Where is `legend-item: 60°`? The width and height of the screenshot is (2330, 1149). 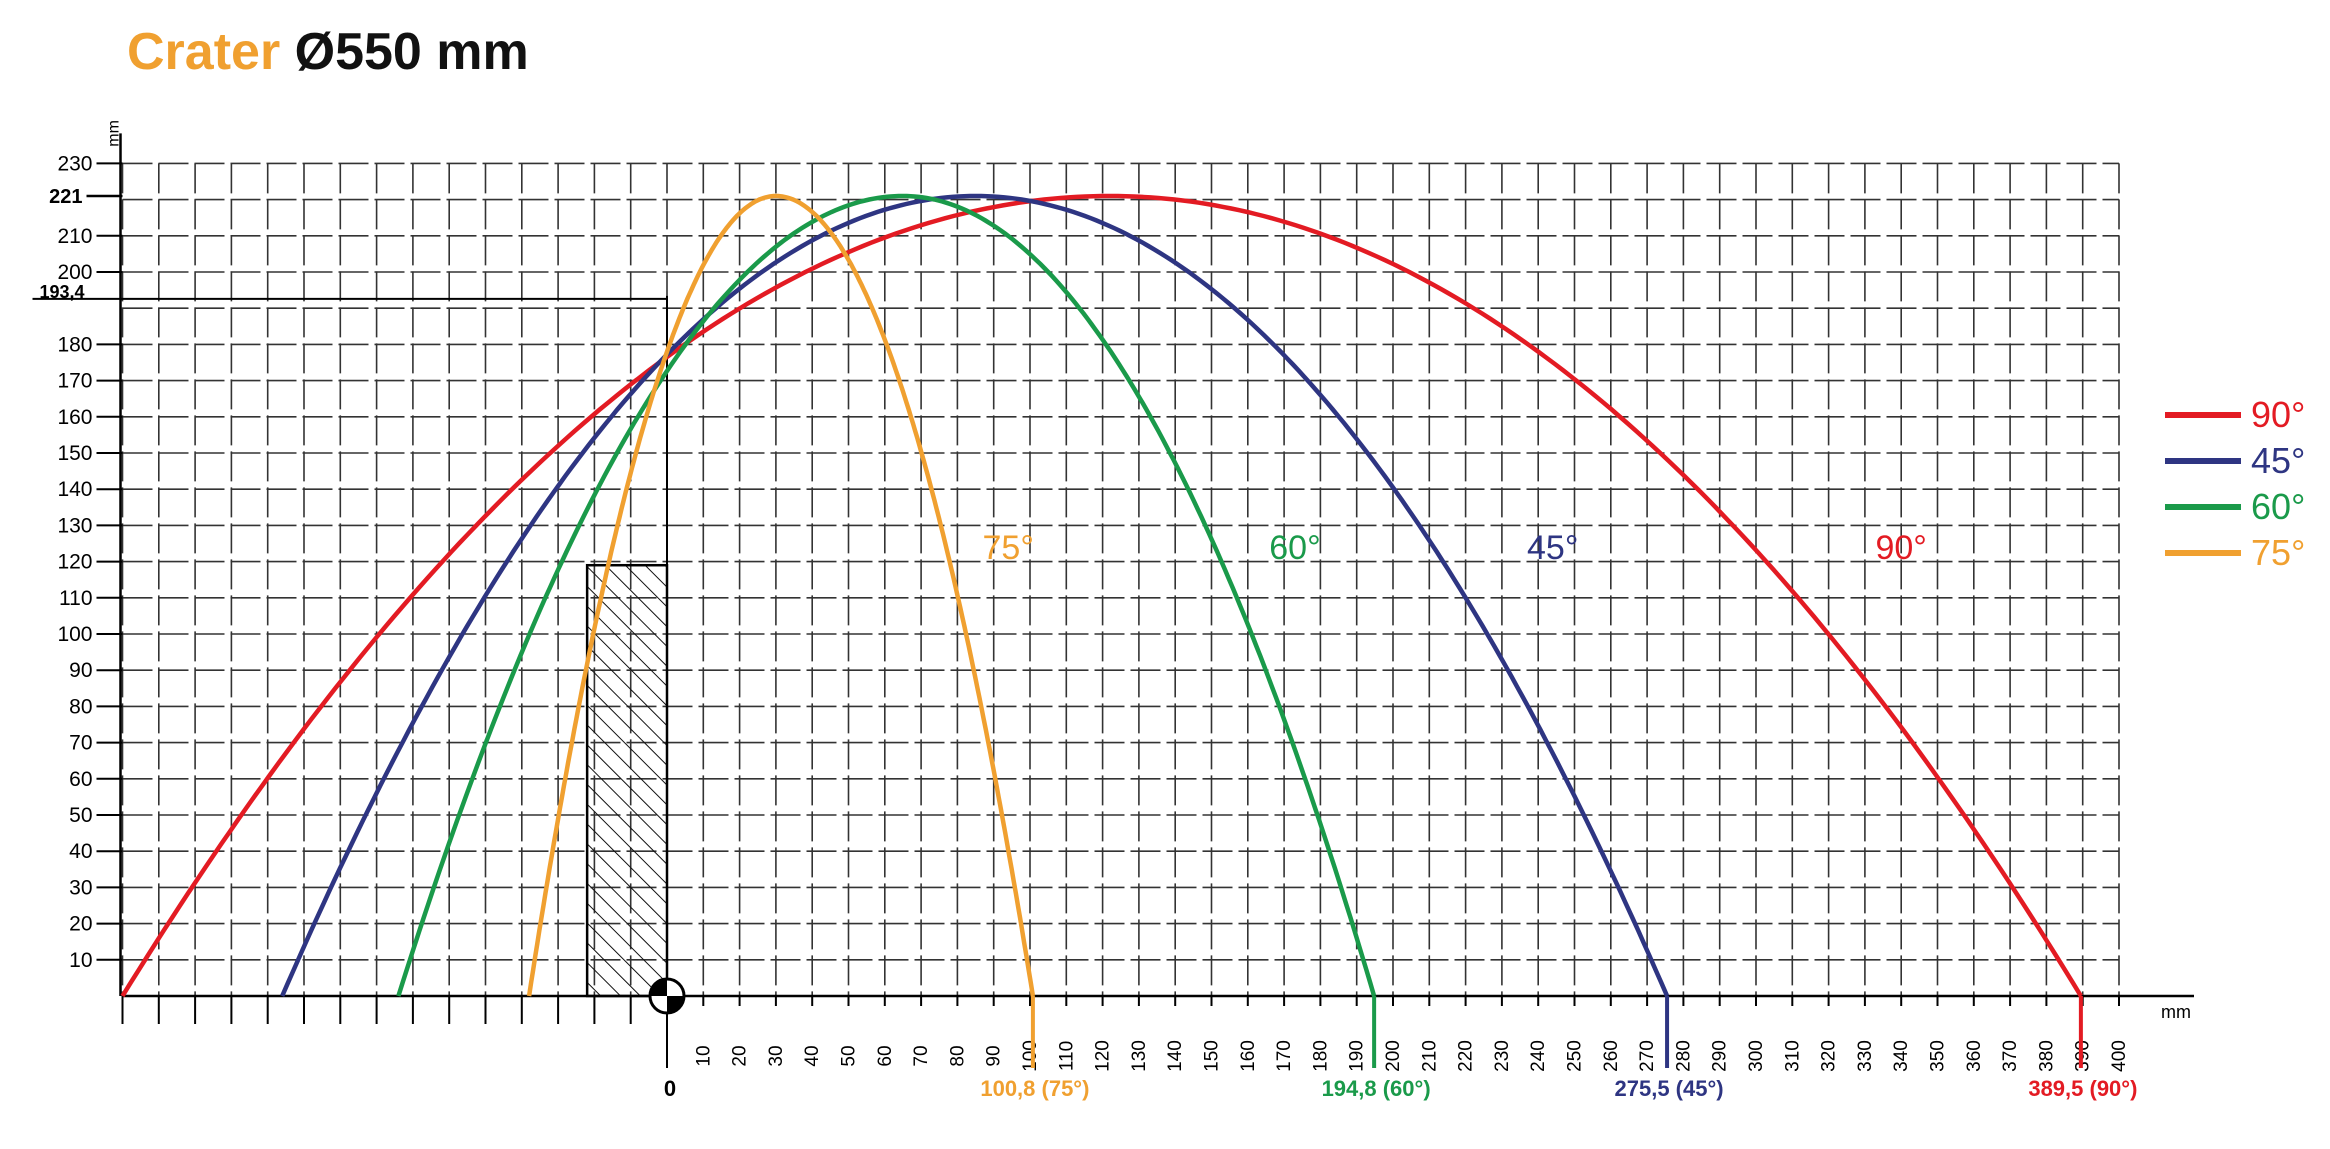
legend-item: 60° is located at coordinates (2235, 507).